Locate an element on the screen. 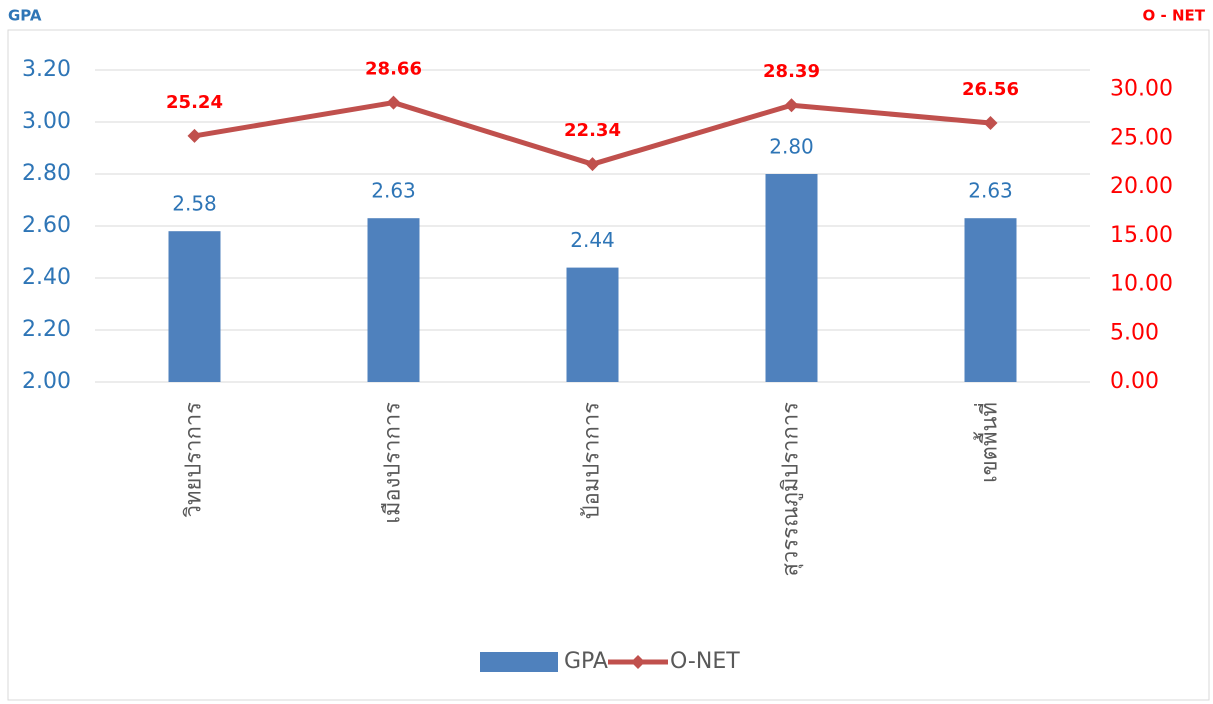 This screenshot has height=704, width=1213. data-label: 22.34 is located at coordinates (592, 130).